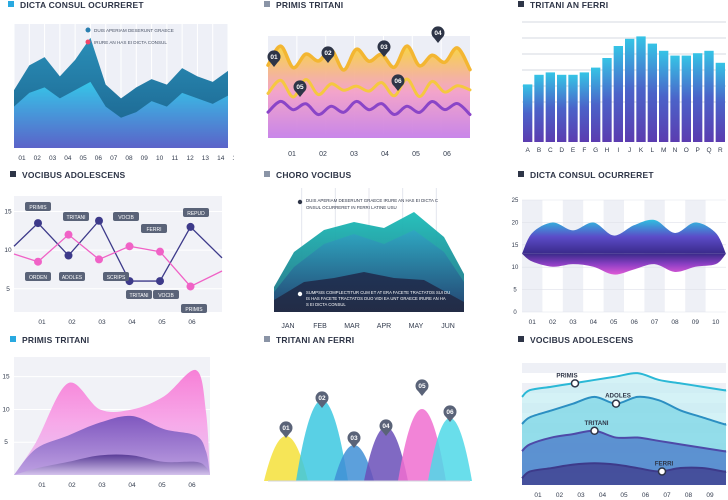  What do you see at coordinates (351, 207) in the screenshot?
I see `annotation-text: ONSUL OCURRERET IN FERRI LATINE USU` at bounding box center [351, 207].